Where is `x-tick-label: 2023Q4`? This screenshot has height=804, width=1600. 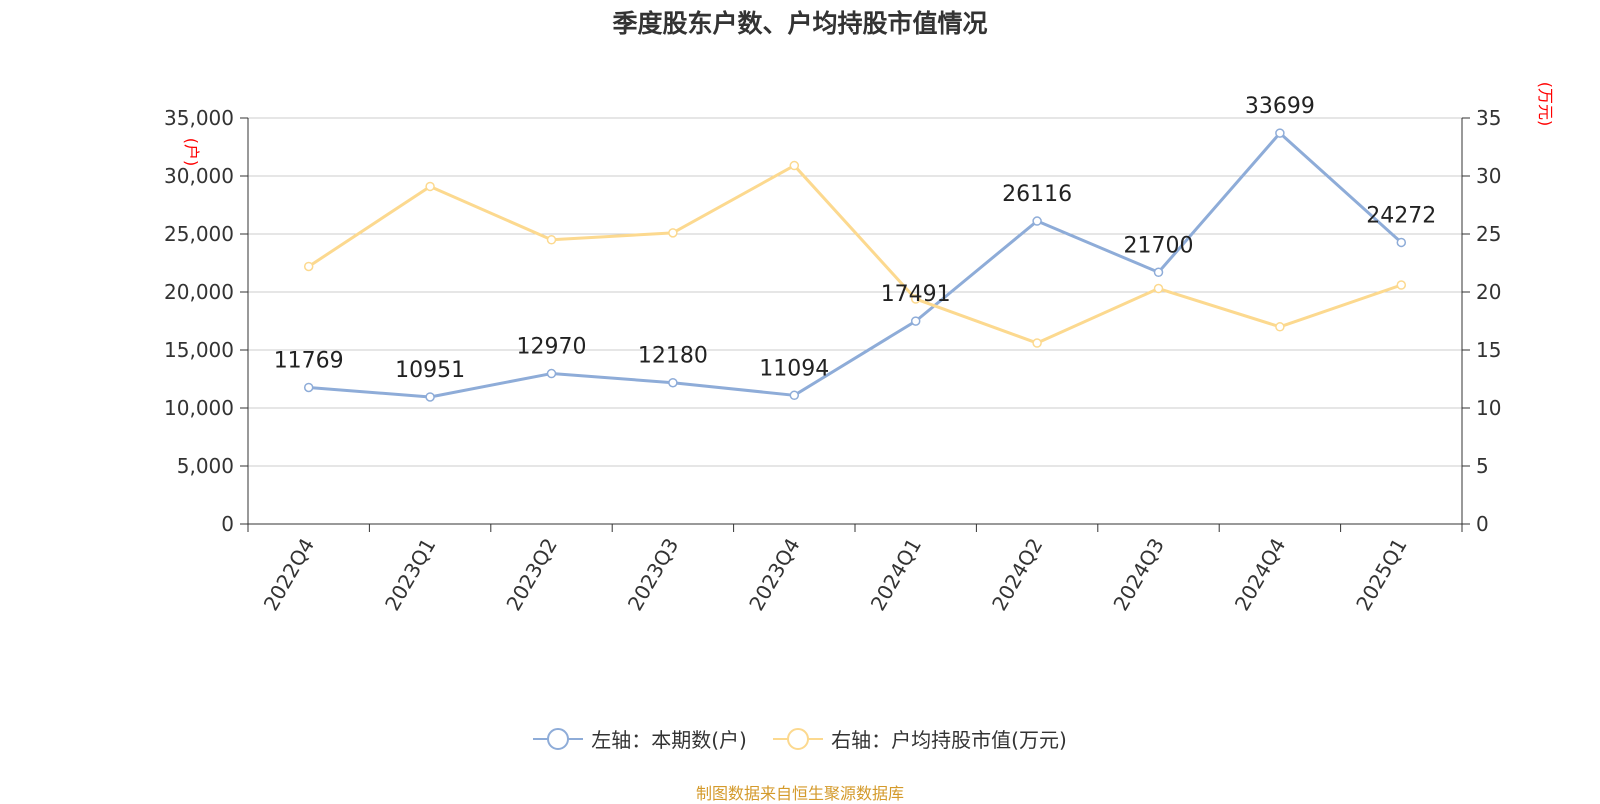
x-tick-label: 2023Q4 is located at coordinates (774, 574).